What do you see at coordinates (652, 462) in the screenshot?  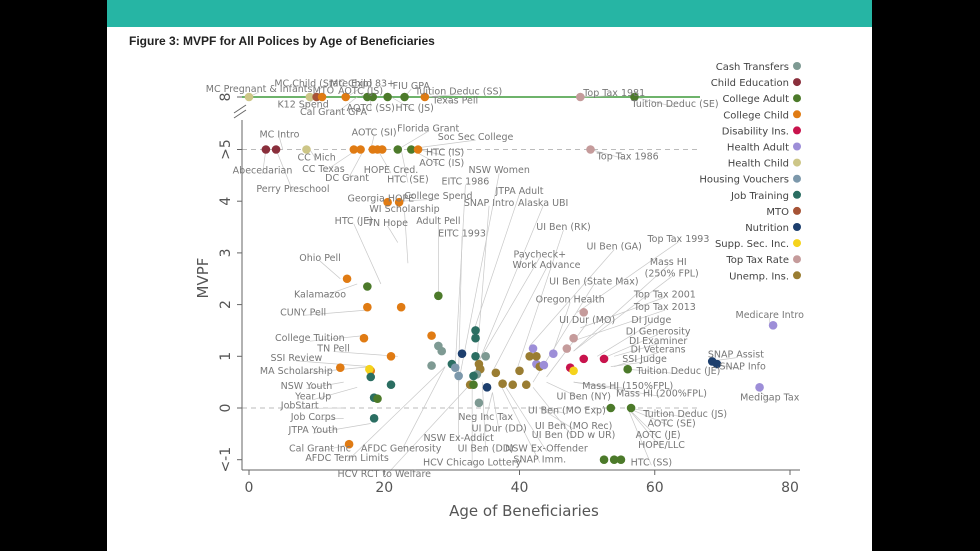 I see `point-label: HTC (SS)` at bounding box center [652, 462].